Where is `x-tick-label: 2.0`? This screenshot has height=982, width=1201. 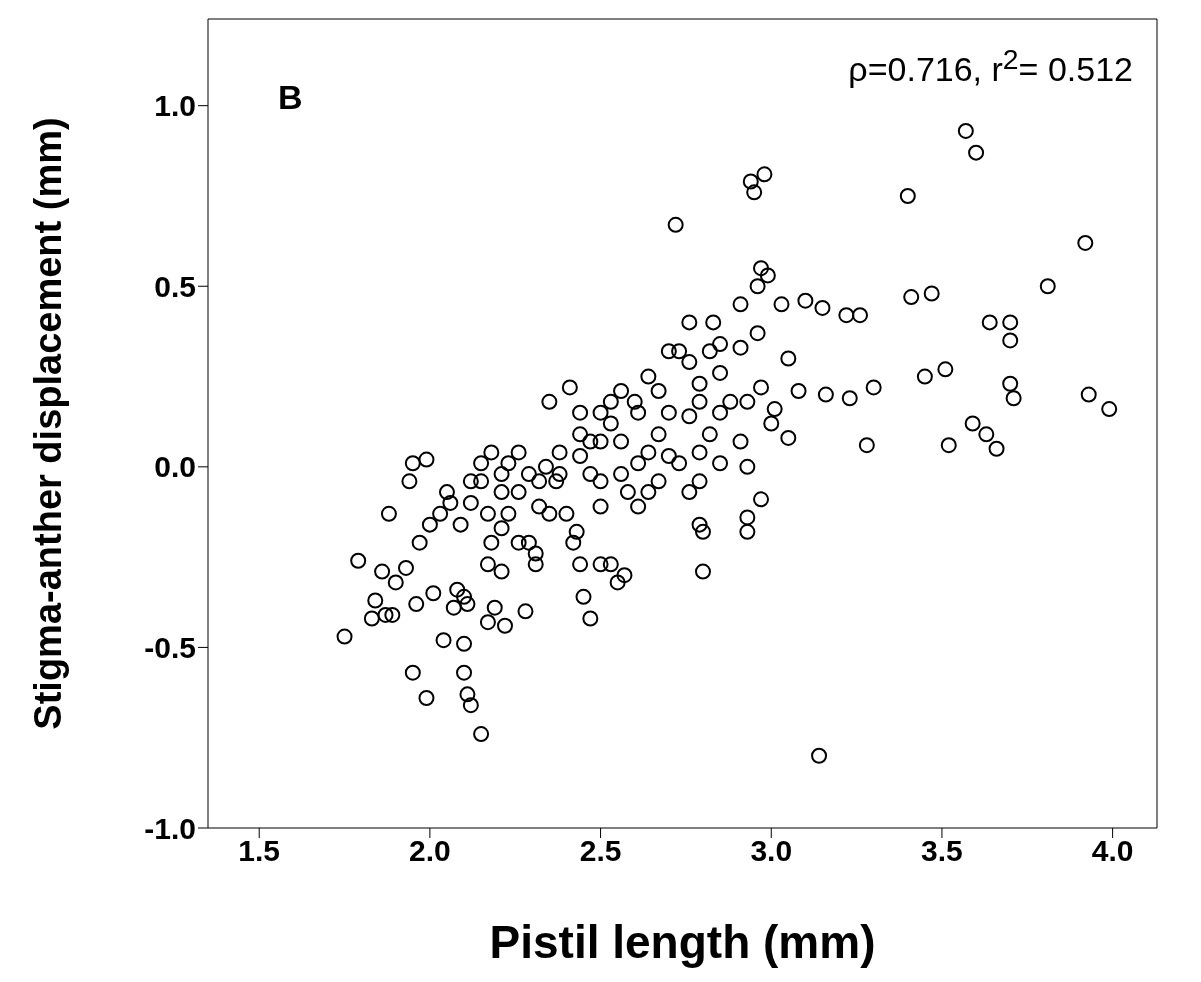
x-tick-label: 2.0 is located at coordinates (430, 851).